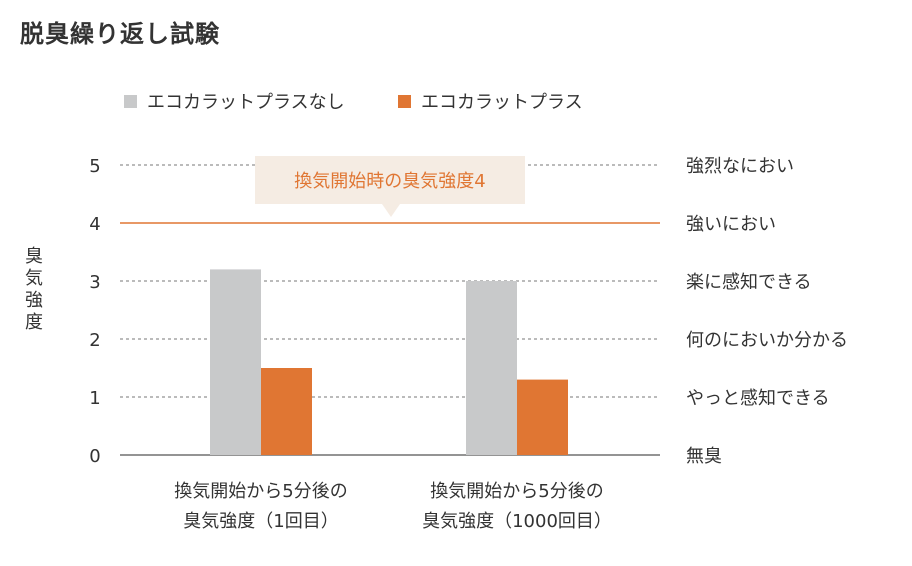 The height and width of the screenshot is (566, 912). Describe the element at coordinates (731, 224) in the screenshot. I see `level-label-4: 強いにおい` at that location.